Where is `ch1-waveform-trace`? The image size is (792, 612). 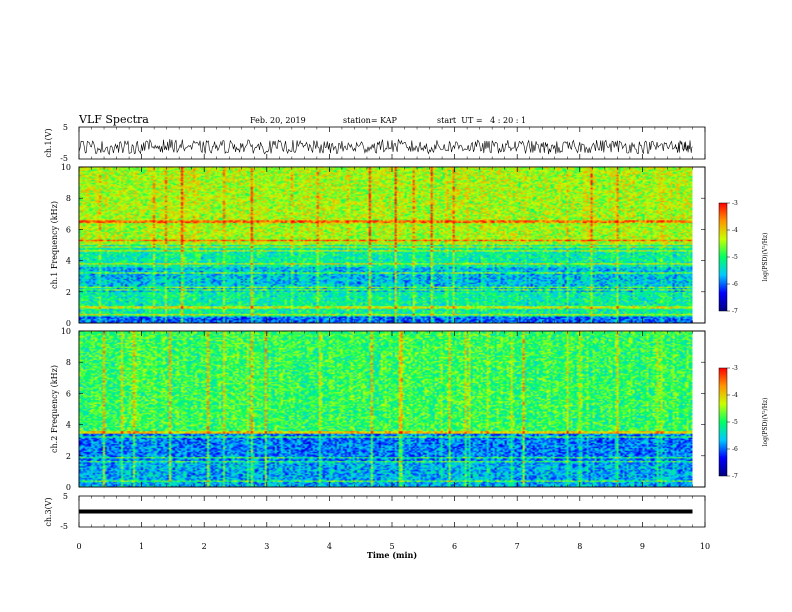 ch1-waveform-trace is located at coordinates (385, 147).